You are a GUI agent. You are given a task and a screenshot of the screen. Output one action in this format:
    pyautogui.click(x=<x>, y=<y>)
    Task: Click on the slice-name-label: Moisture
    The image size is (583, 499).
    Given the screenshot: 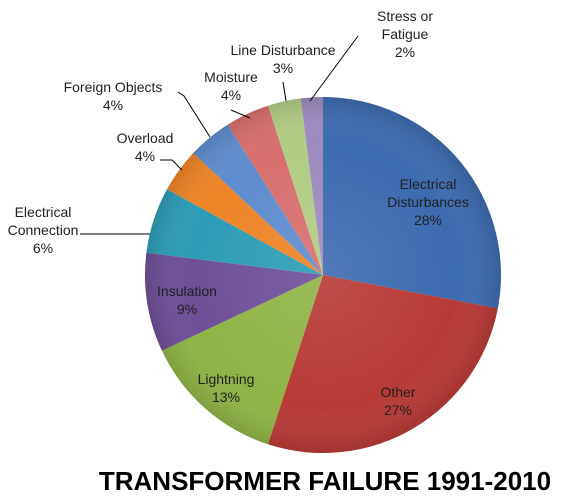 What is the action you would take?
    pyautogui.click(x=231, y=77)
    